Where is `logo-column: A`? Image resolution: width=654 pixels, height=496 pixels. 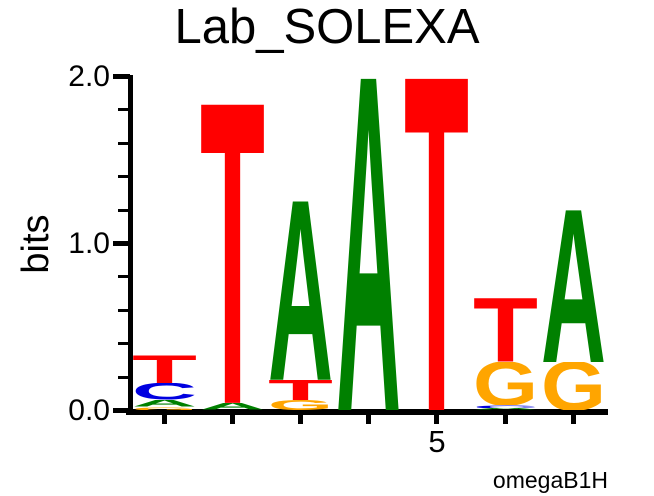 logo-column: A is located at coordinates (369, 205).